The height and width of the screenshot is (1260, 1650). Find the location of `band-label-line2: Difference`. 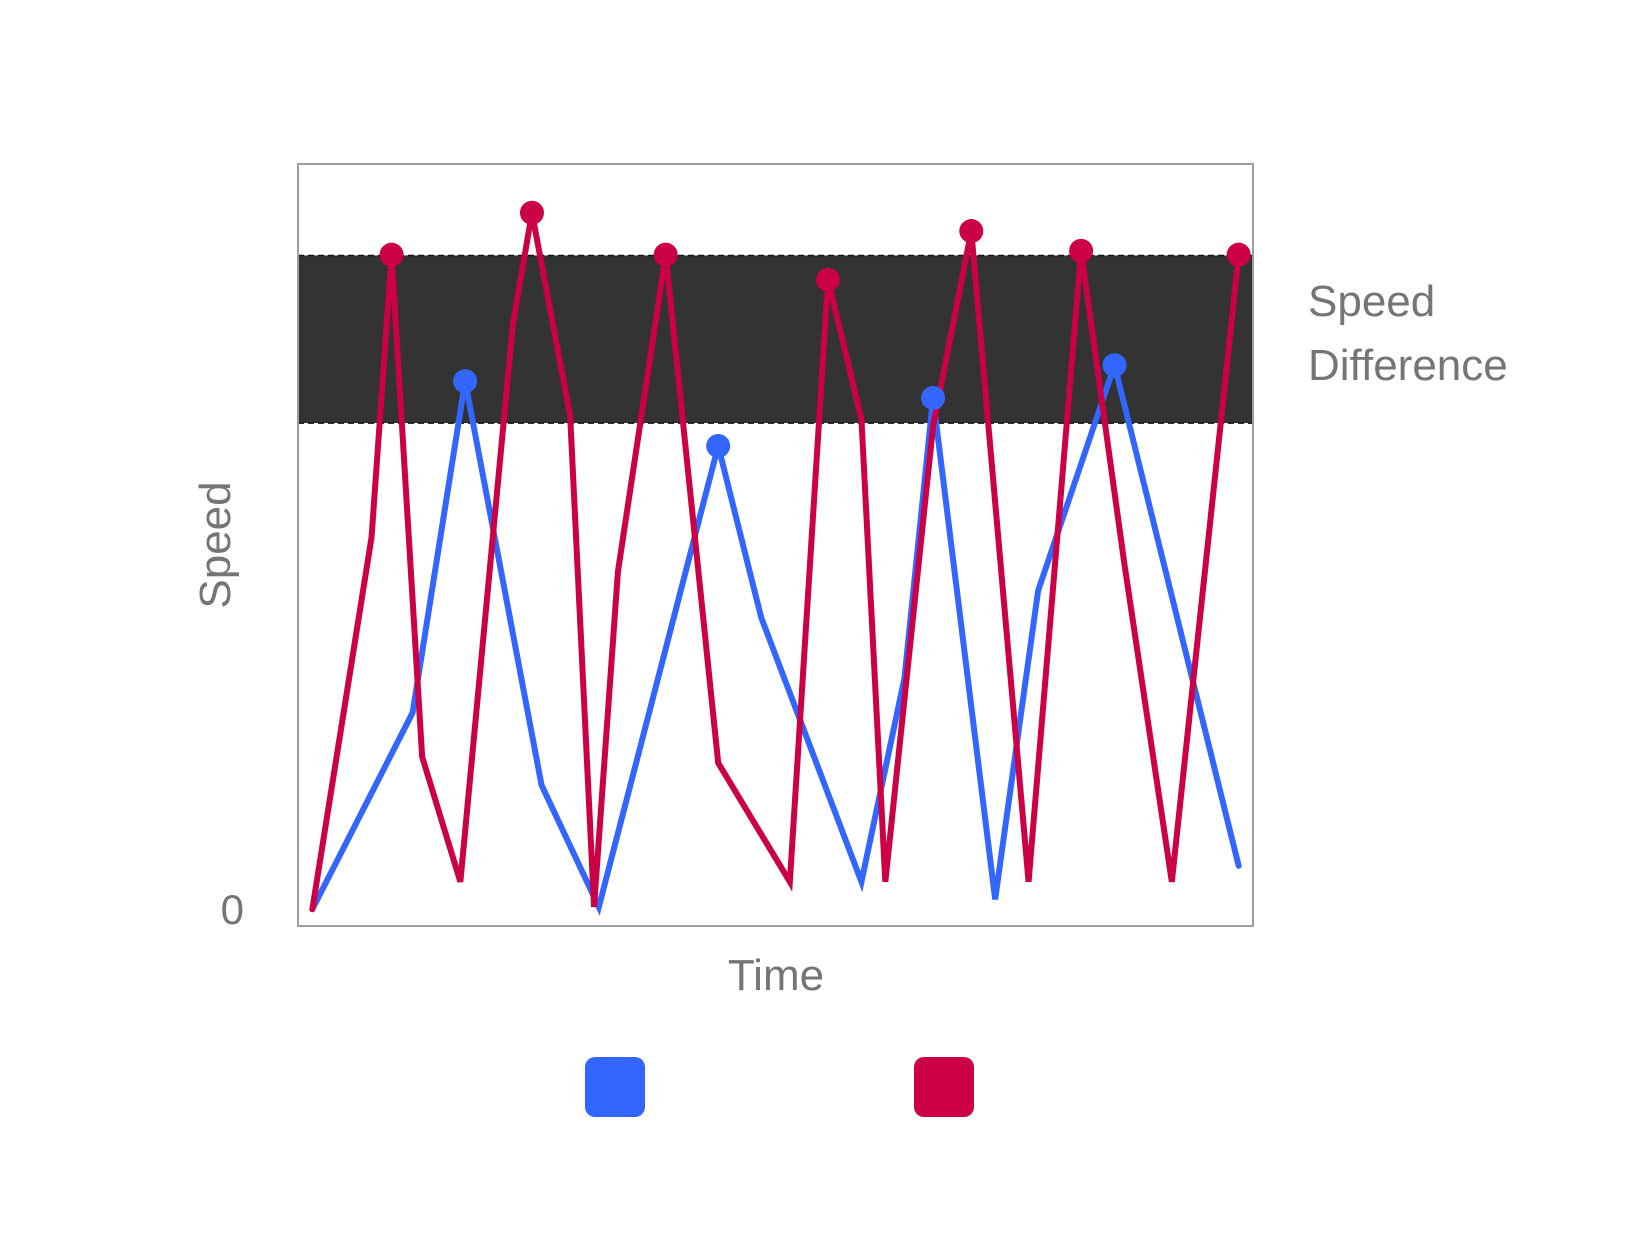

band-label-line2: Difference is located at coordinates (1408, 365).